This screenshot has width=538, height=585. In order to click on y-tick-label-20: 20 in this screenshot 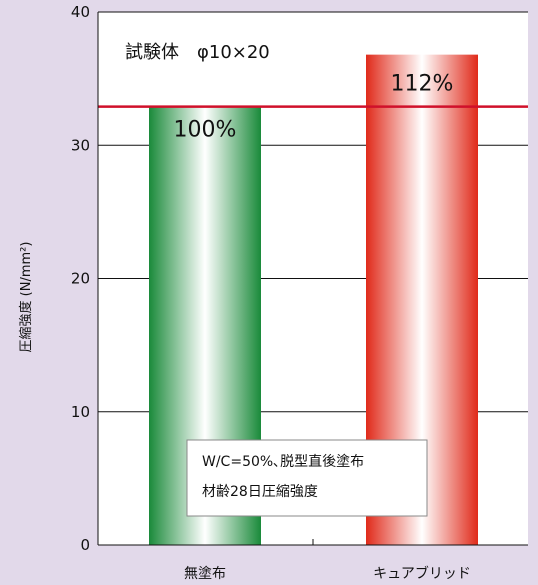, I will do `click(80, 279)`.